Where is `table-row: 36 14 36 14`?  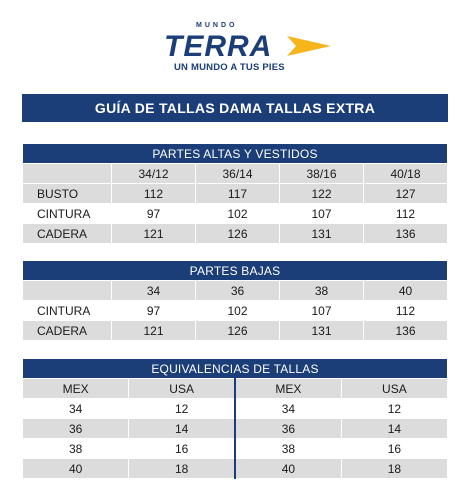 table-row: 36 14 36 14 is located at coordinates (235, 428).